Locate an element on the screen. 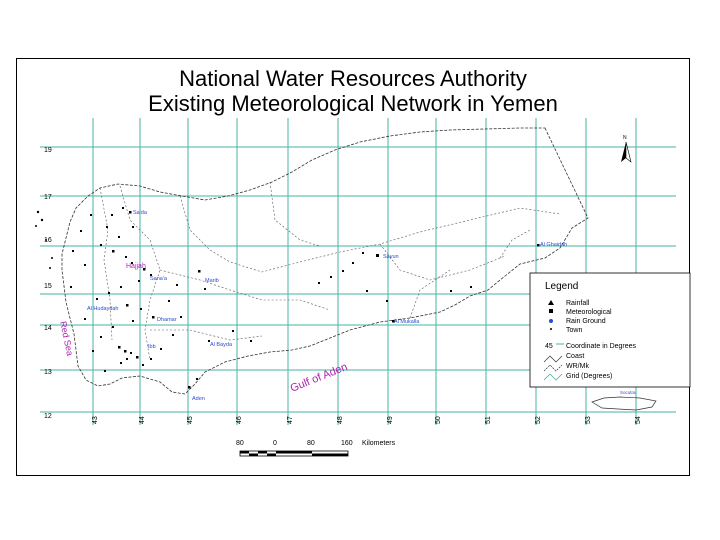 This screenshot has height=540, width=720. lon-label-54: 54 is located at coordinates (638, 420).